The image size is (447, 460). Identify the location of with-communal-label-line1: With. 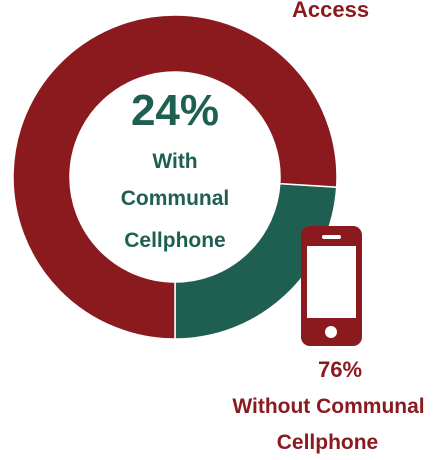
(175, 161).